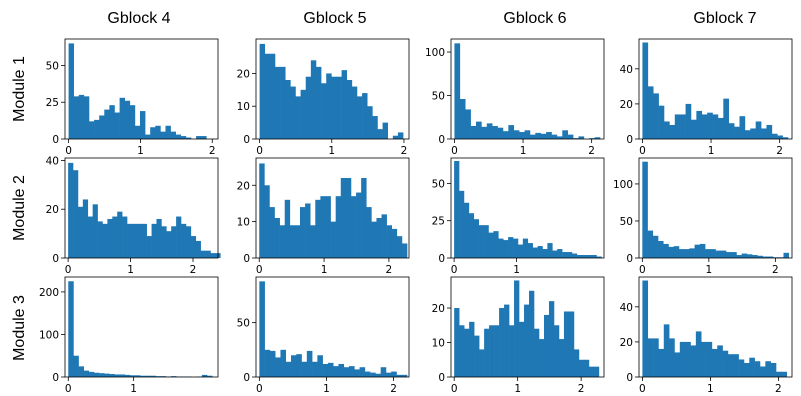  What do you see at coordinates (534, 18) in the screenshot?
I see `column-title-gblock-6: Gblock 6` at bounding box center [534, 18].